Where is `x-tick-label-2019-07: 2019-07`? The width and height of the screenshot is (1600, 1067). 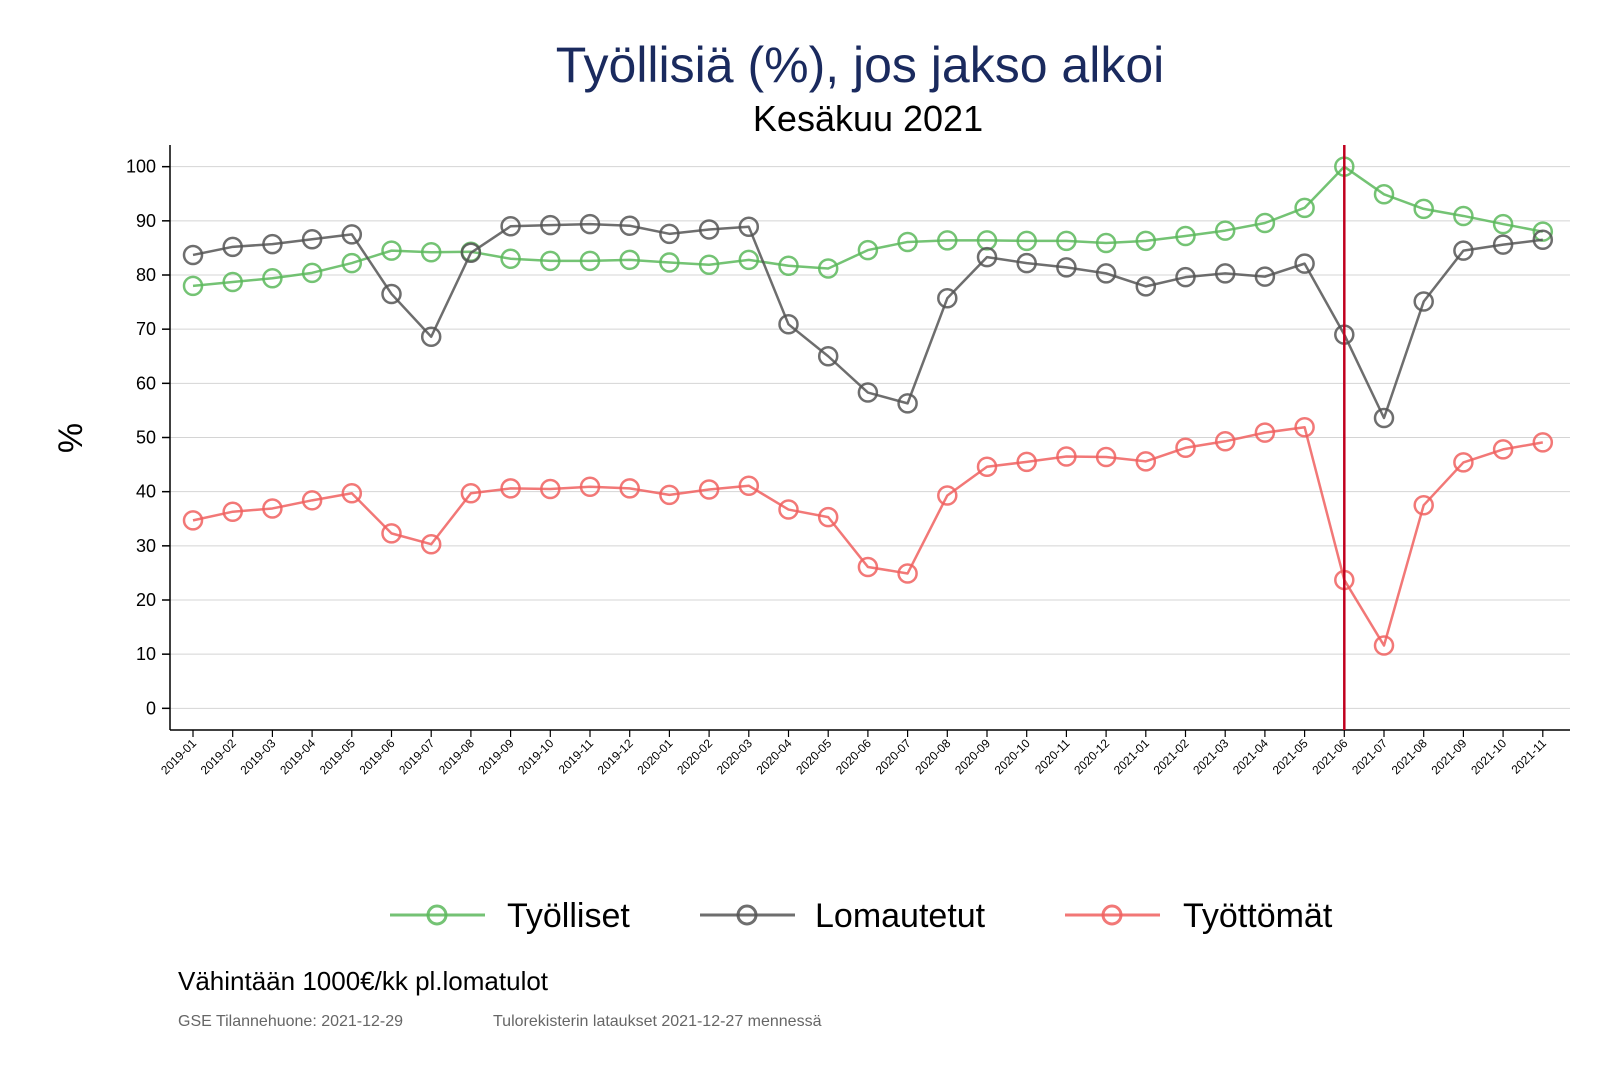
x-tick-label-2019-07: 2019-07 is located at coordinates (416, 756).